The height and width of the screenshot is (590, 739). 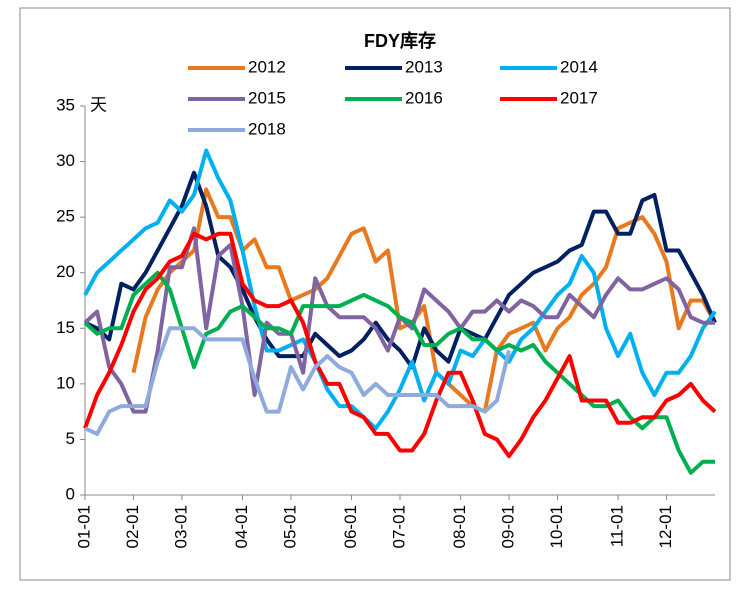 What do you see at coordinates (83, 526) in the screenshot?
I see `x-tick-label: 01-01` at bounding box center [83, 526].